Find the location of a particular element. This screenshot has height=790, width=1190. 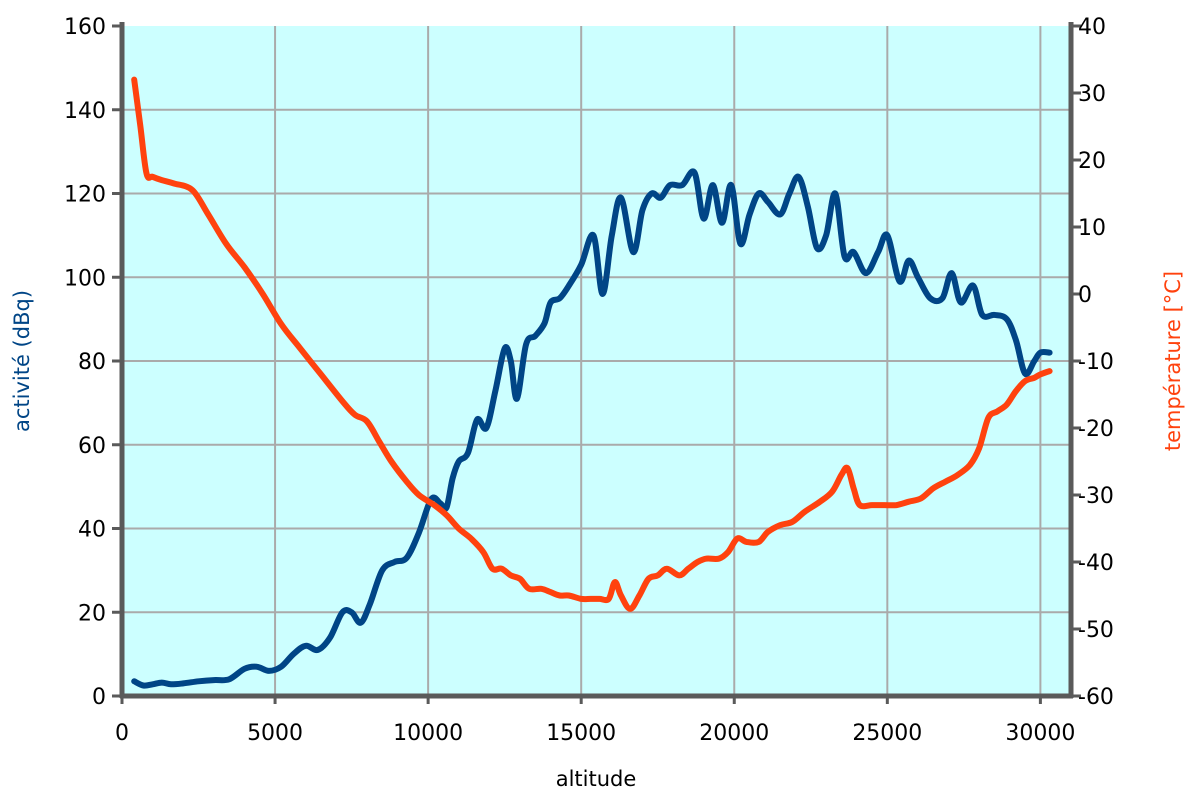

y-tick-label-left: 40 is located at coordinates (92, 530).